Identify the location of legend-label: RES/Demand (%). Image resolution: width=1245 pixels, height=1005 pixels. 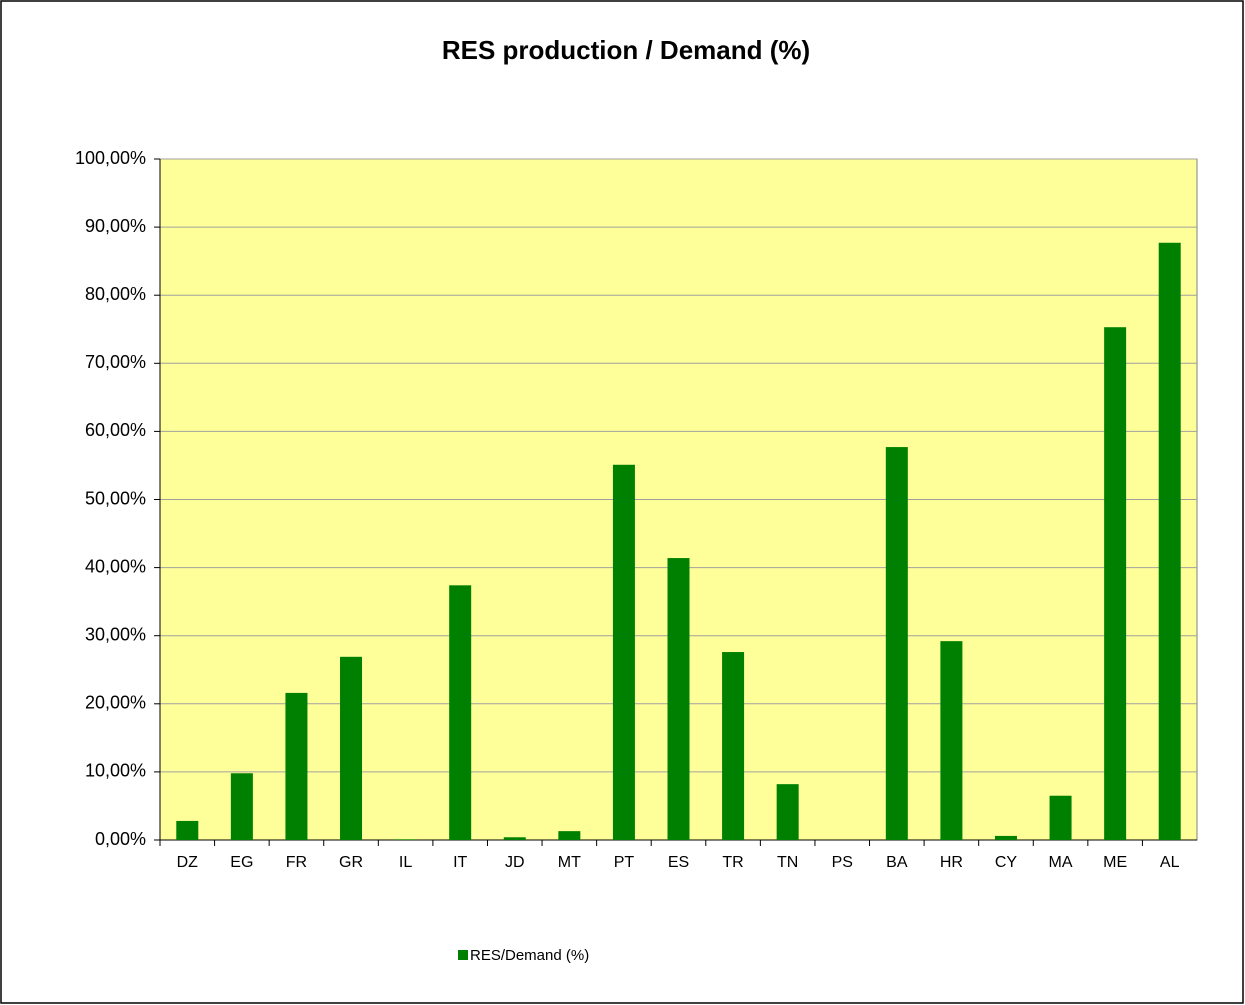
(529, 955).